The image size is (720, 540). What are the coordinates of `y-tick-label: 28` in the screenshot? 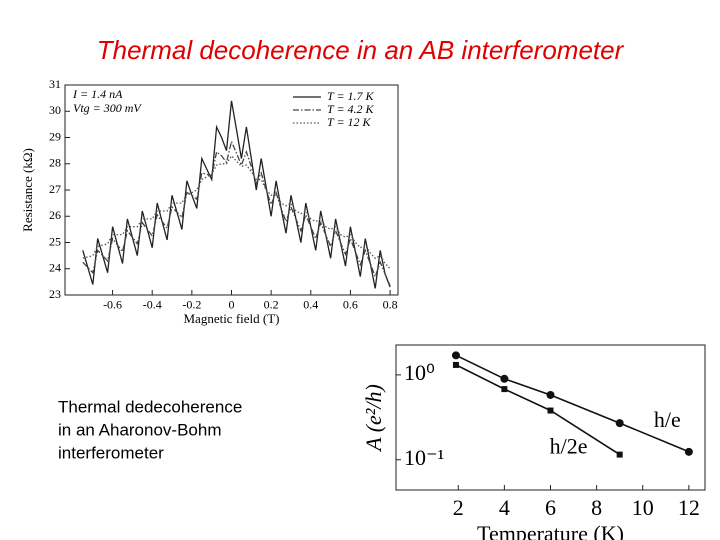 It's located at (55, 163).